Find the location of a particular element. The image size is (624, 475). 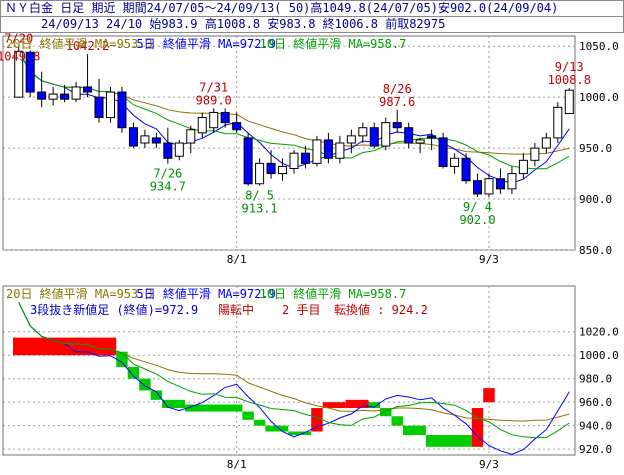

y-tick-label: 900.0 is located at coordinates (595, 199).